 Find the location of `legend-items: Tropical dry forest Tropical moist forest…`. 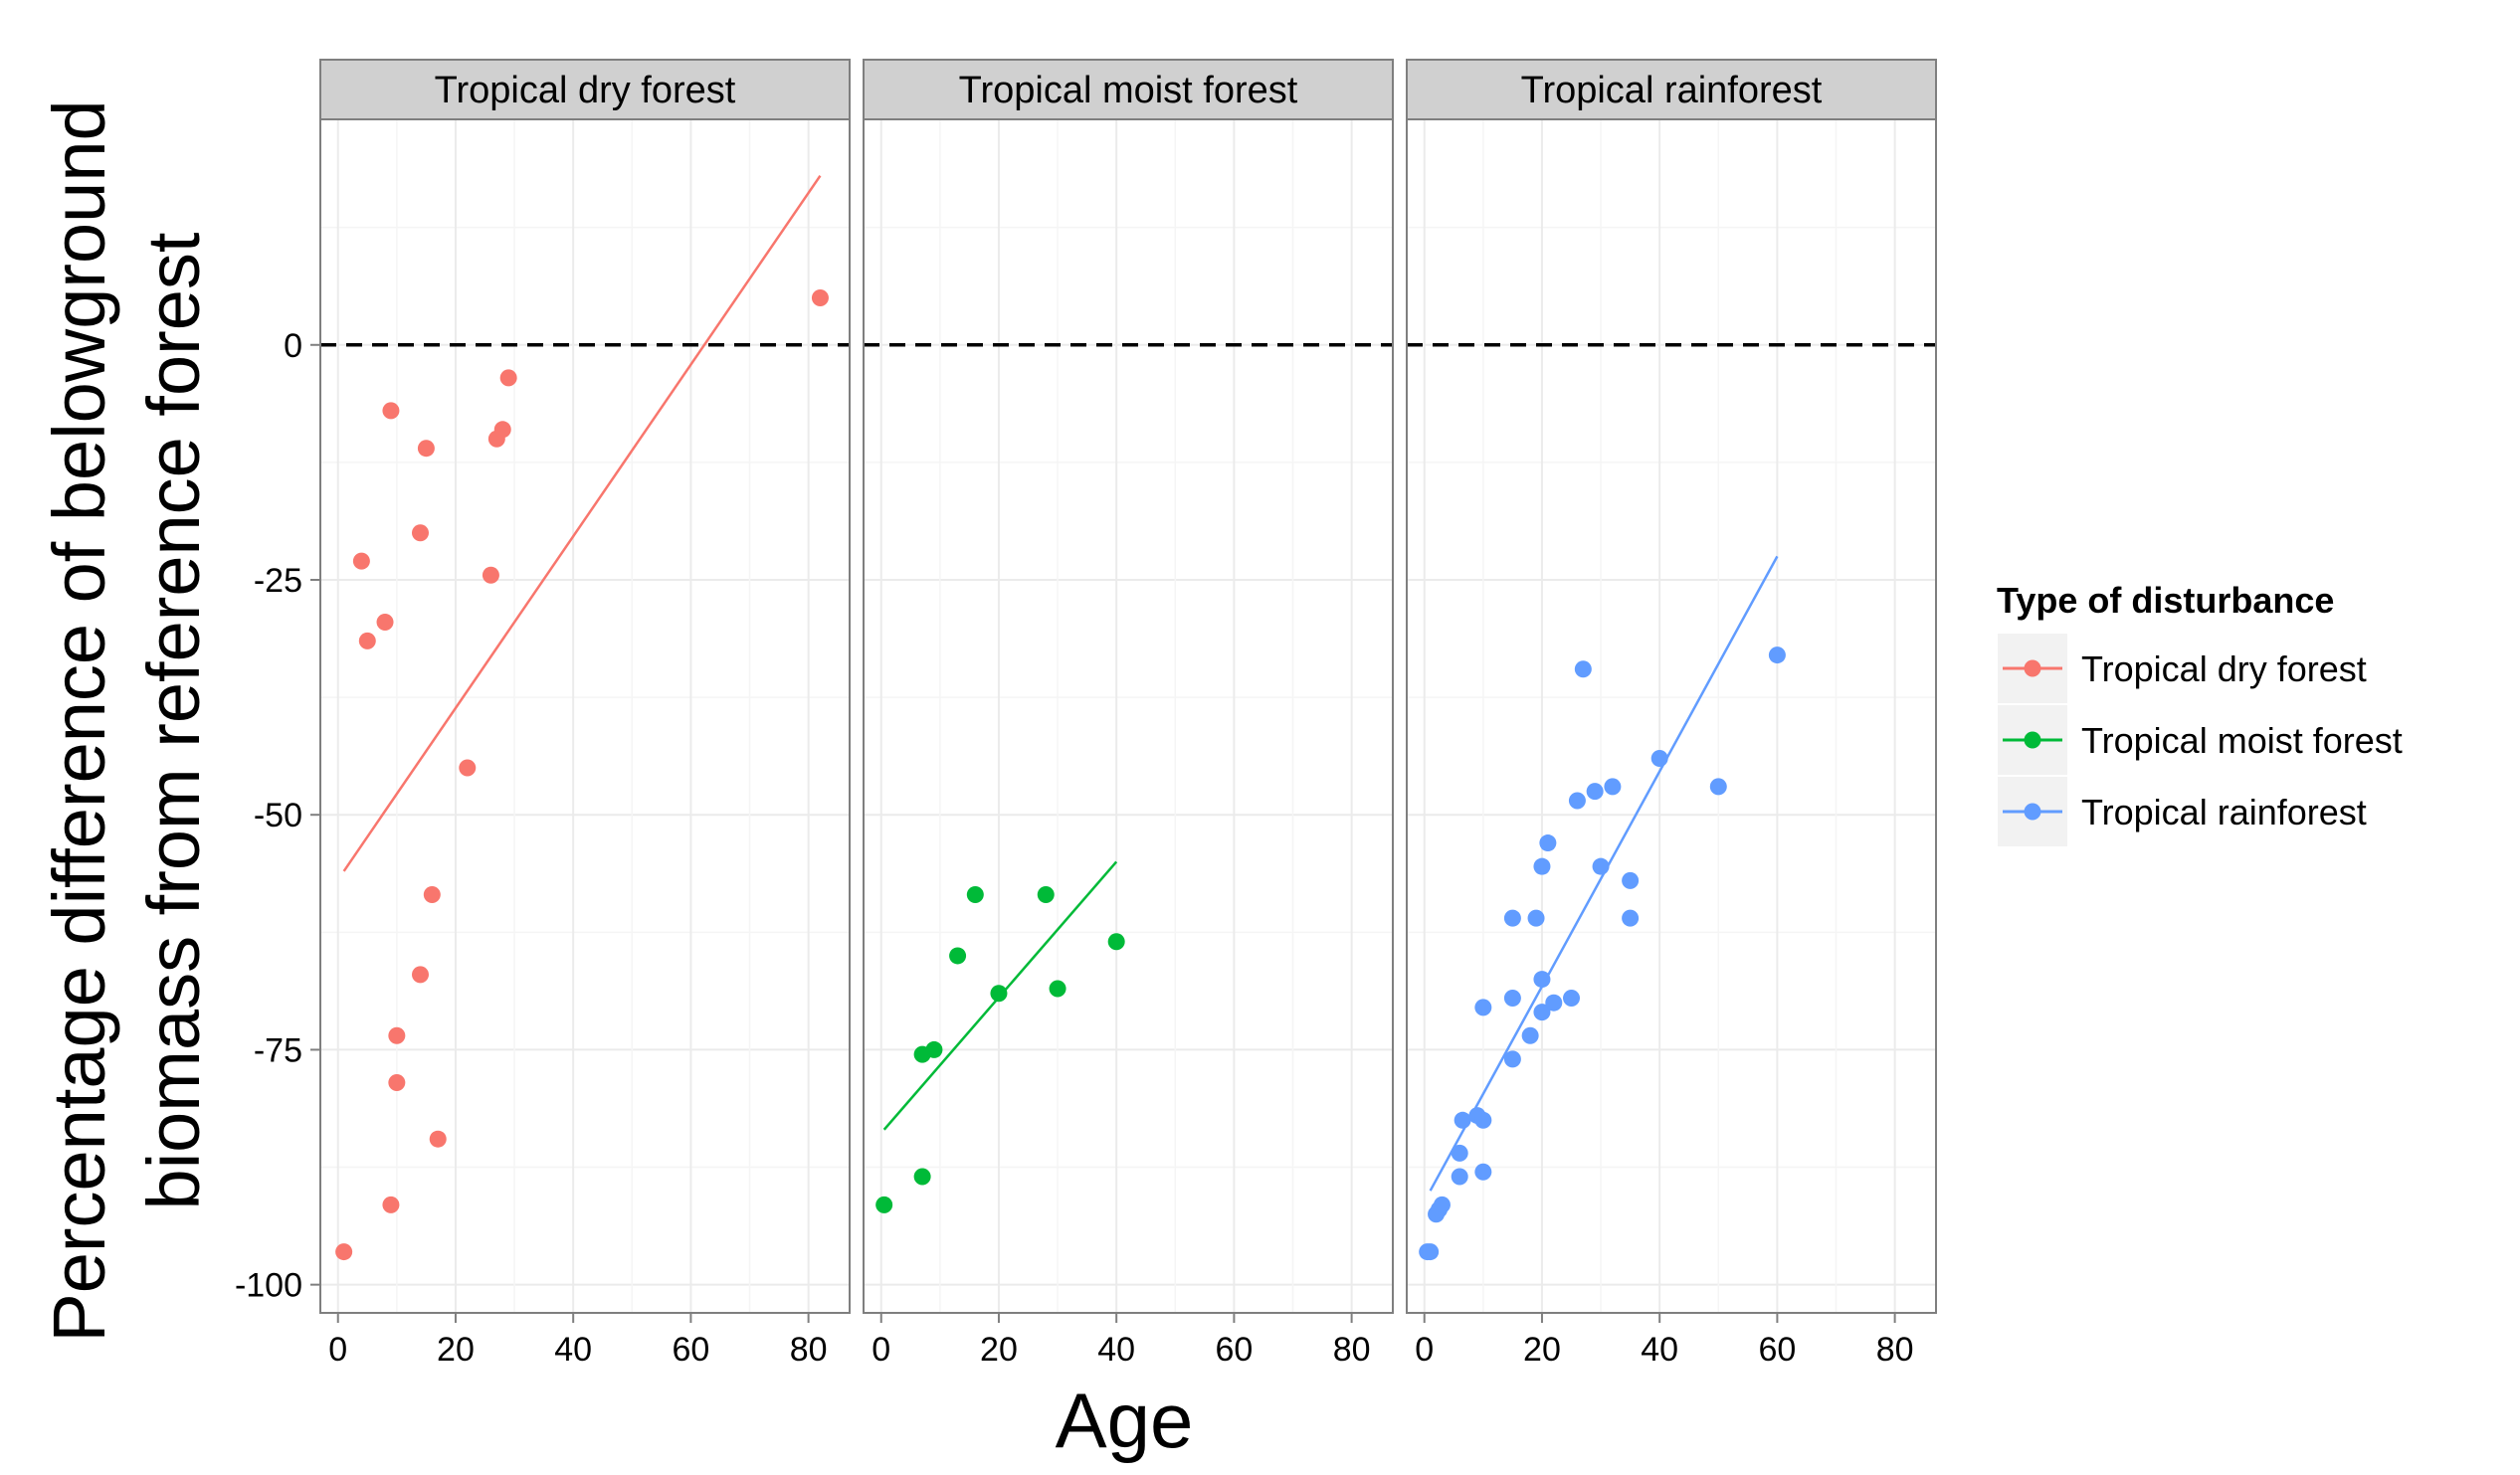

legend-items: Tropical dry forest Tropical moist forest… is located at coordinates (2199, 740).